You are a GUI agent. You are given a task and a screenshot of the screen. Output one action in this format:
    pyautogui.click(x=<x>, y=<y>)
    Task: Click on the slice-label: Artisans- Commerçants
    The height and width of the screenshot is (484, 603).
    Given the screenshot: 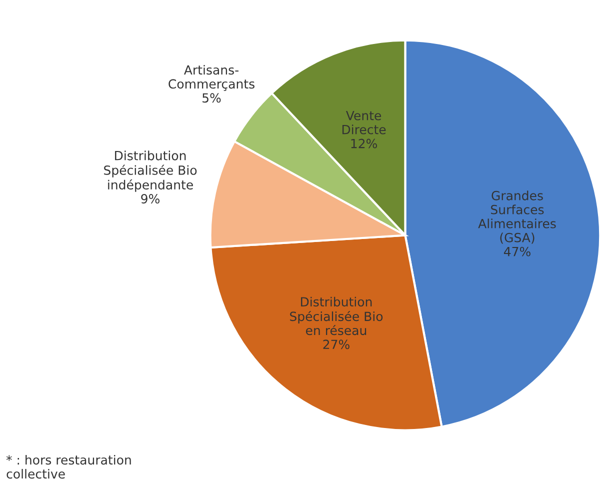 What is the action you would take?
    pyautogui.click(x=211, y=77)
    